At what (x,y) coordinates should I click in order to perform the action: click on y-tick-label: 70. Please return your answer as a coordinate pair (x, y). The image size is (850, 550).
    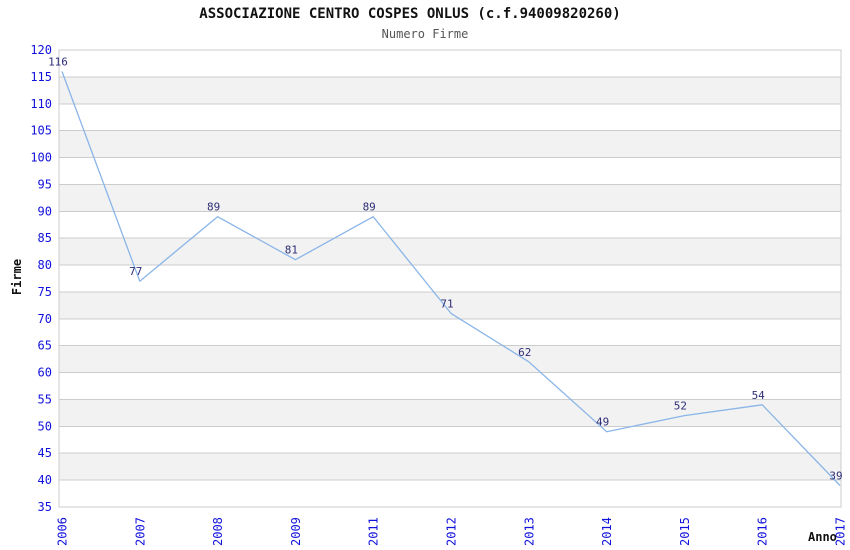
    Looking at the image, I should click on (45, 319).